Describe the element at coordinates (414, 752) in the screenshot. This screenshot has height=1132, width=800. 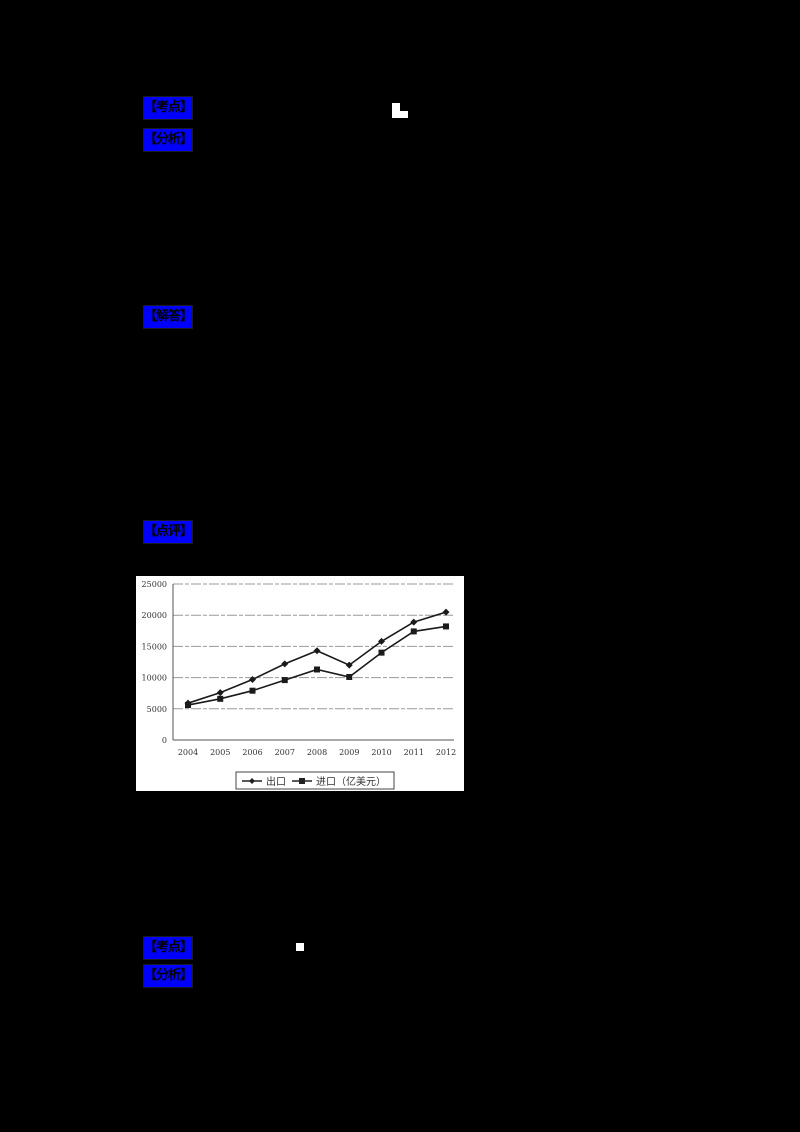
I see `svg-text: 2011` at that location.